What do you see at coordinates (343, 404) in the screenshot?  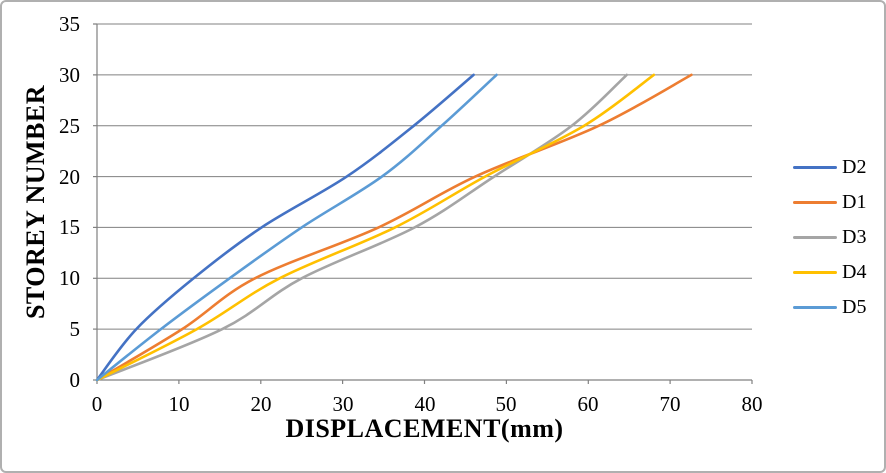 I see `x-tick-label: 30` at bounding box center [343, 404].